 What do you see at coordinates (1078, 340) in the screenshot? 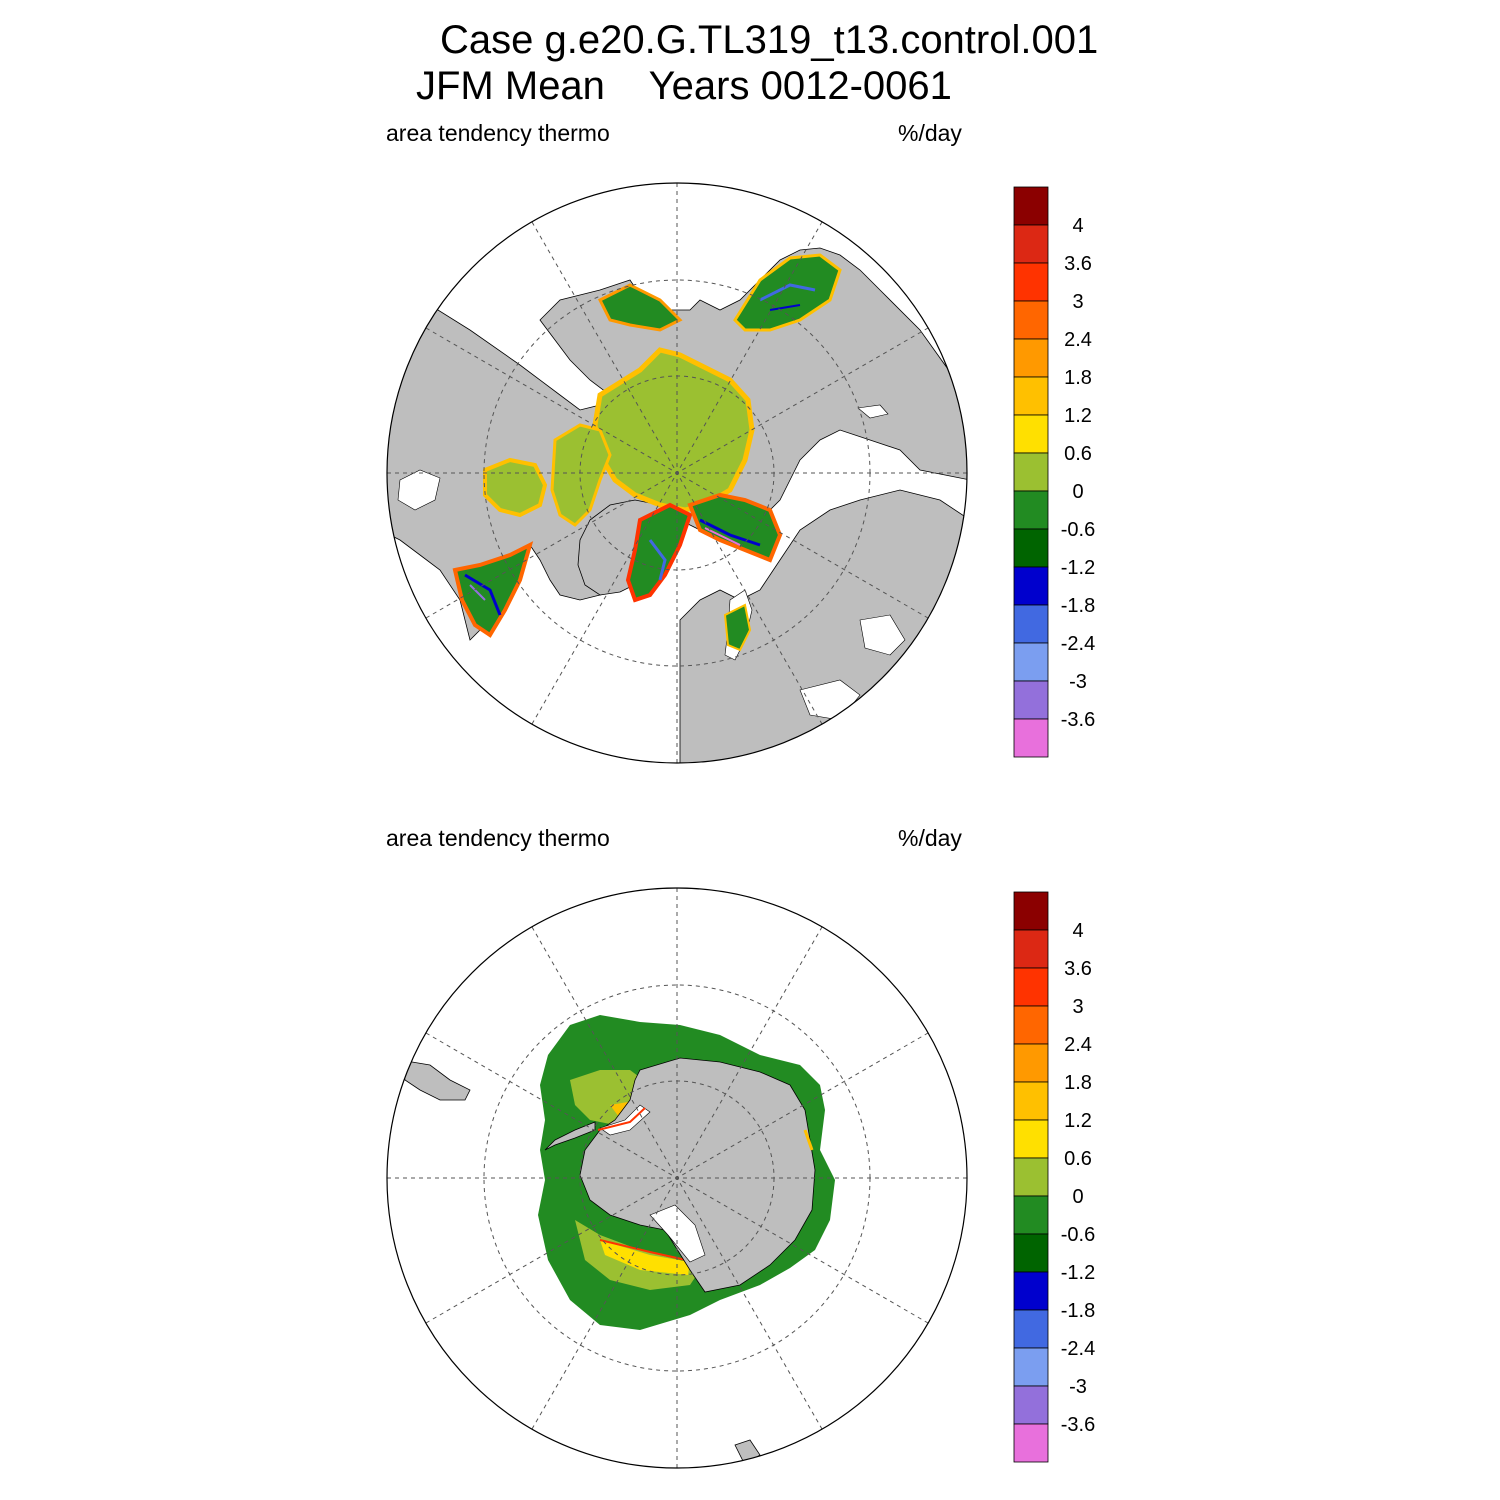
I see `north-colorbar-label: 2.4` at bounding box center [1078, 340].